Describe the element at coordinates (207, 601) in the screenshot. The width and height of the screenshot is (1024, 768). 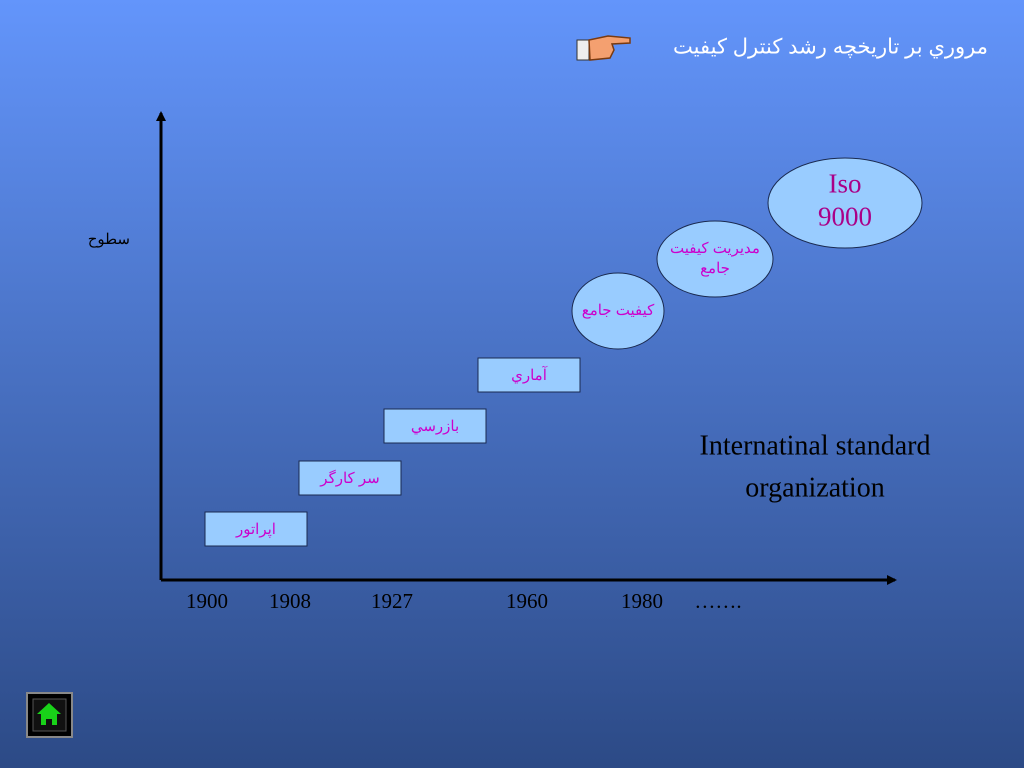
I see `x-label: 1900` at that location.